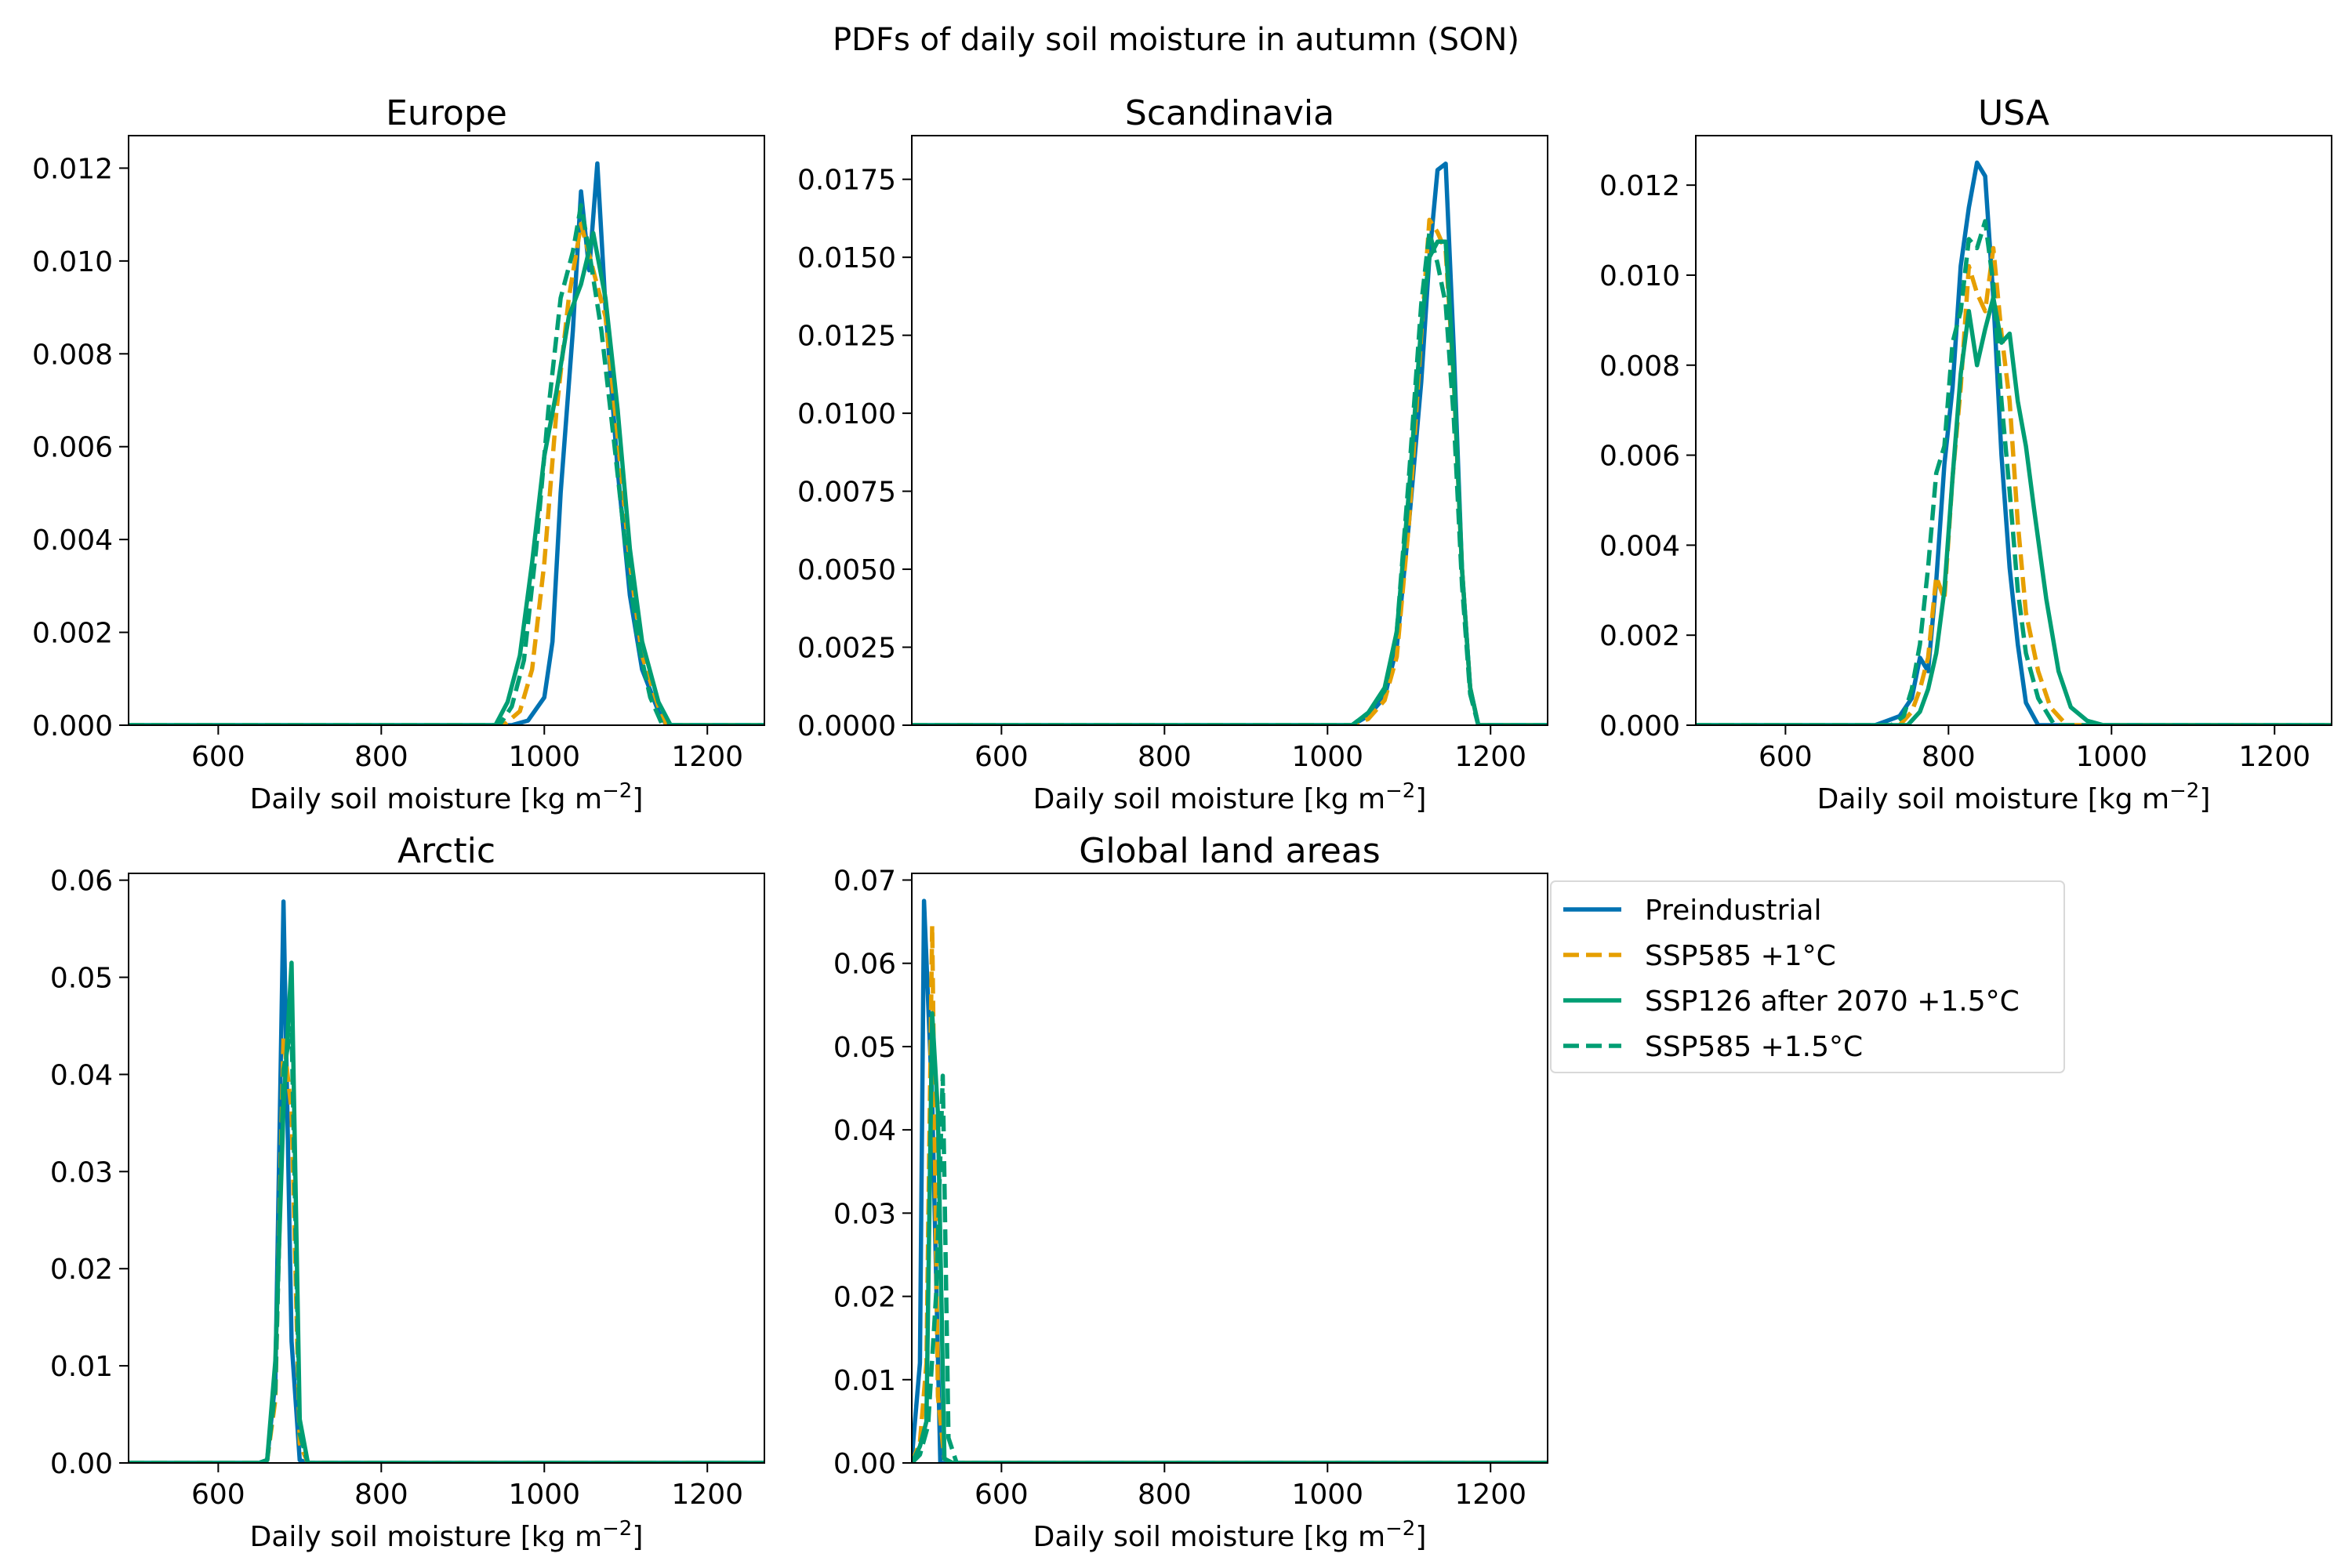  Describe the element at coordinates (2013, 113) in the screenshot. I see `panel-title: USA` at that location.